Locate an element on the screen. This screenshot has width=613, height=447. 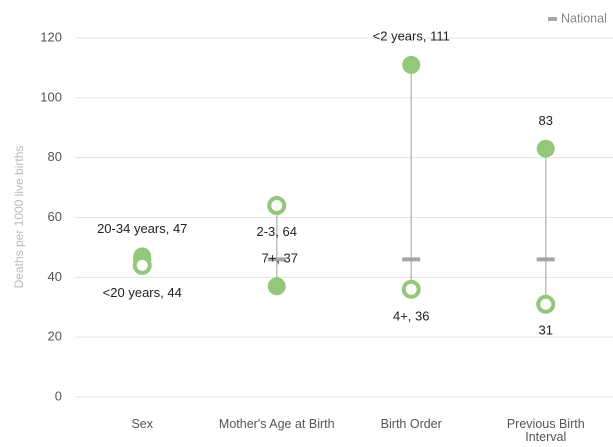
x-tick-label-box: Birth Order is located at coordinates (411, 424).